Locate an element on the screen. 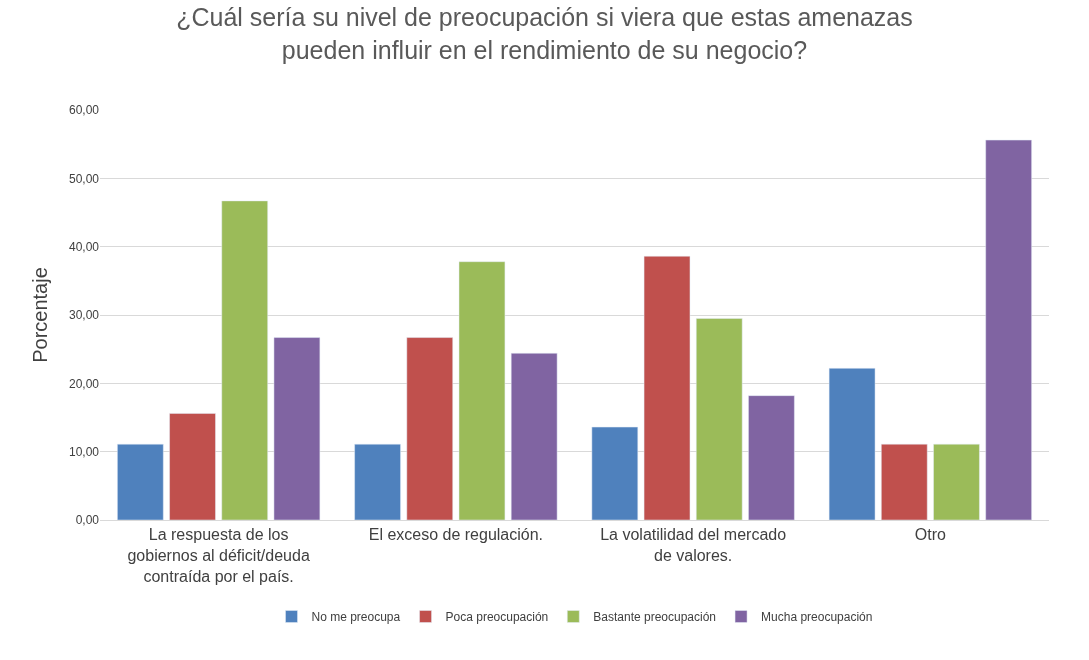  x-tick-label: El exceso de regulación. is located at coordinates (456, 535).